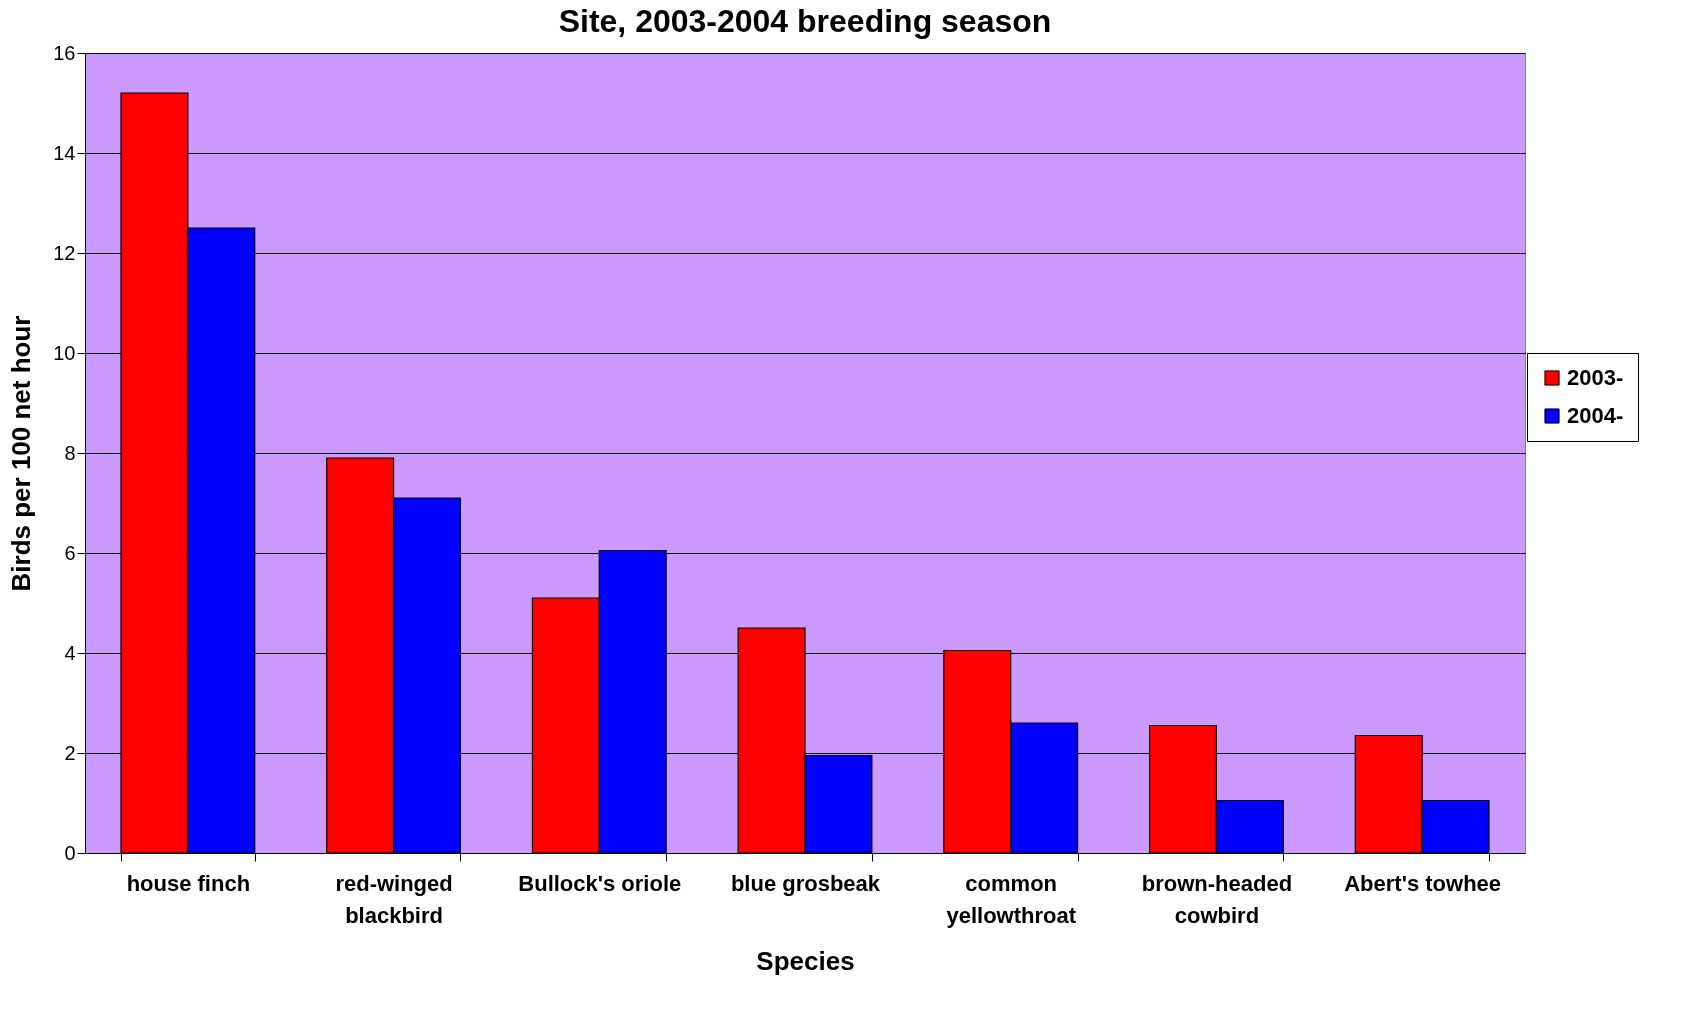 The width and height of the screenshot is (1688, 1021). What do you see at coordinates (1217, 899) in the screenshot?
I see `x-tick-label: brown-headed cowbird` at bounding box center [1217, 899].